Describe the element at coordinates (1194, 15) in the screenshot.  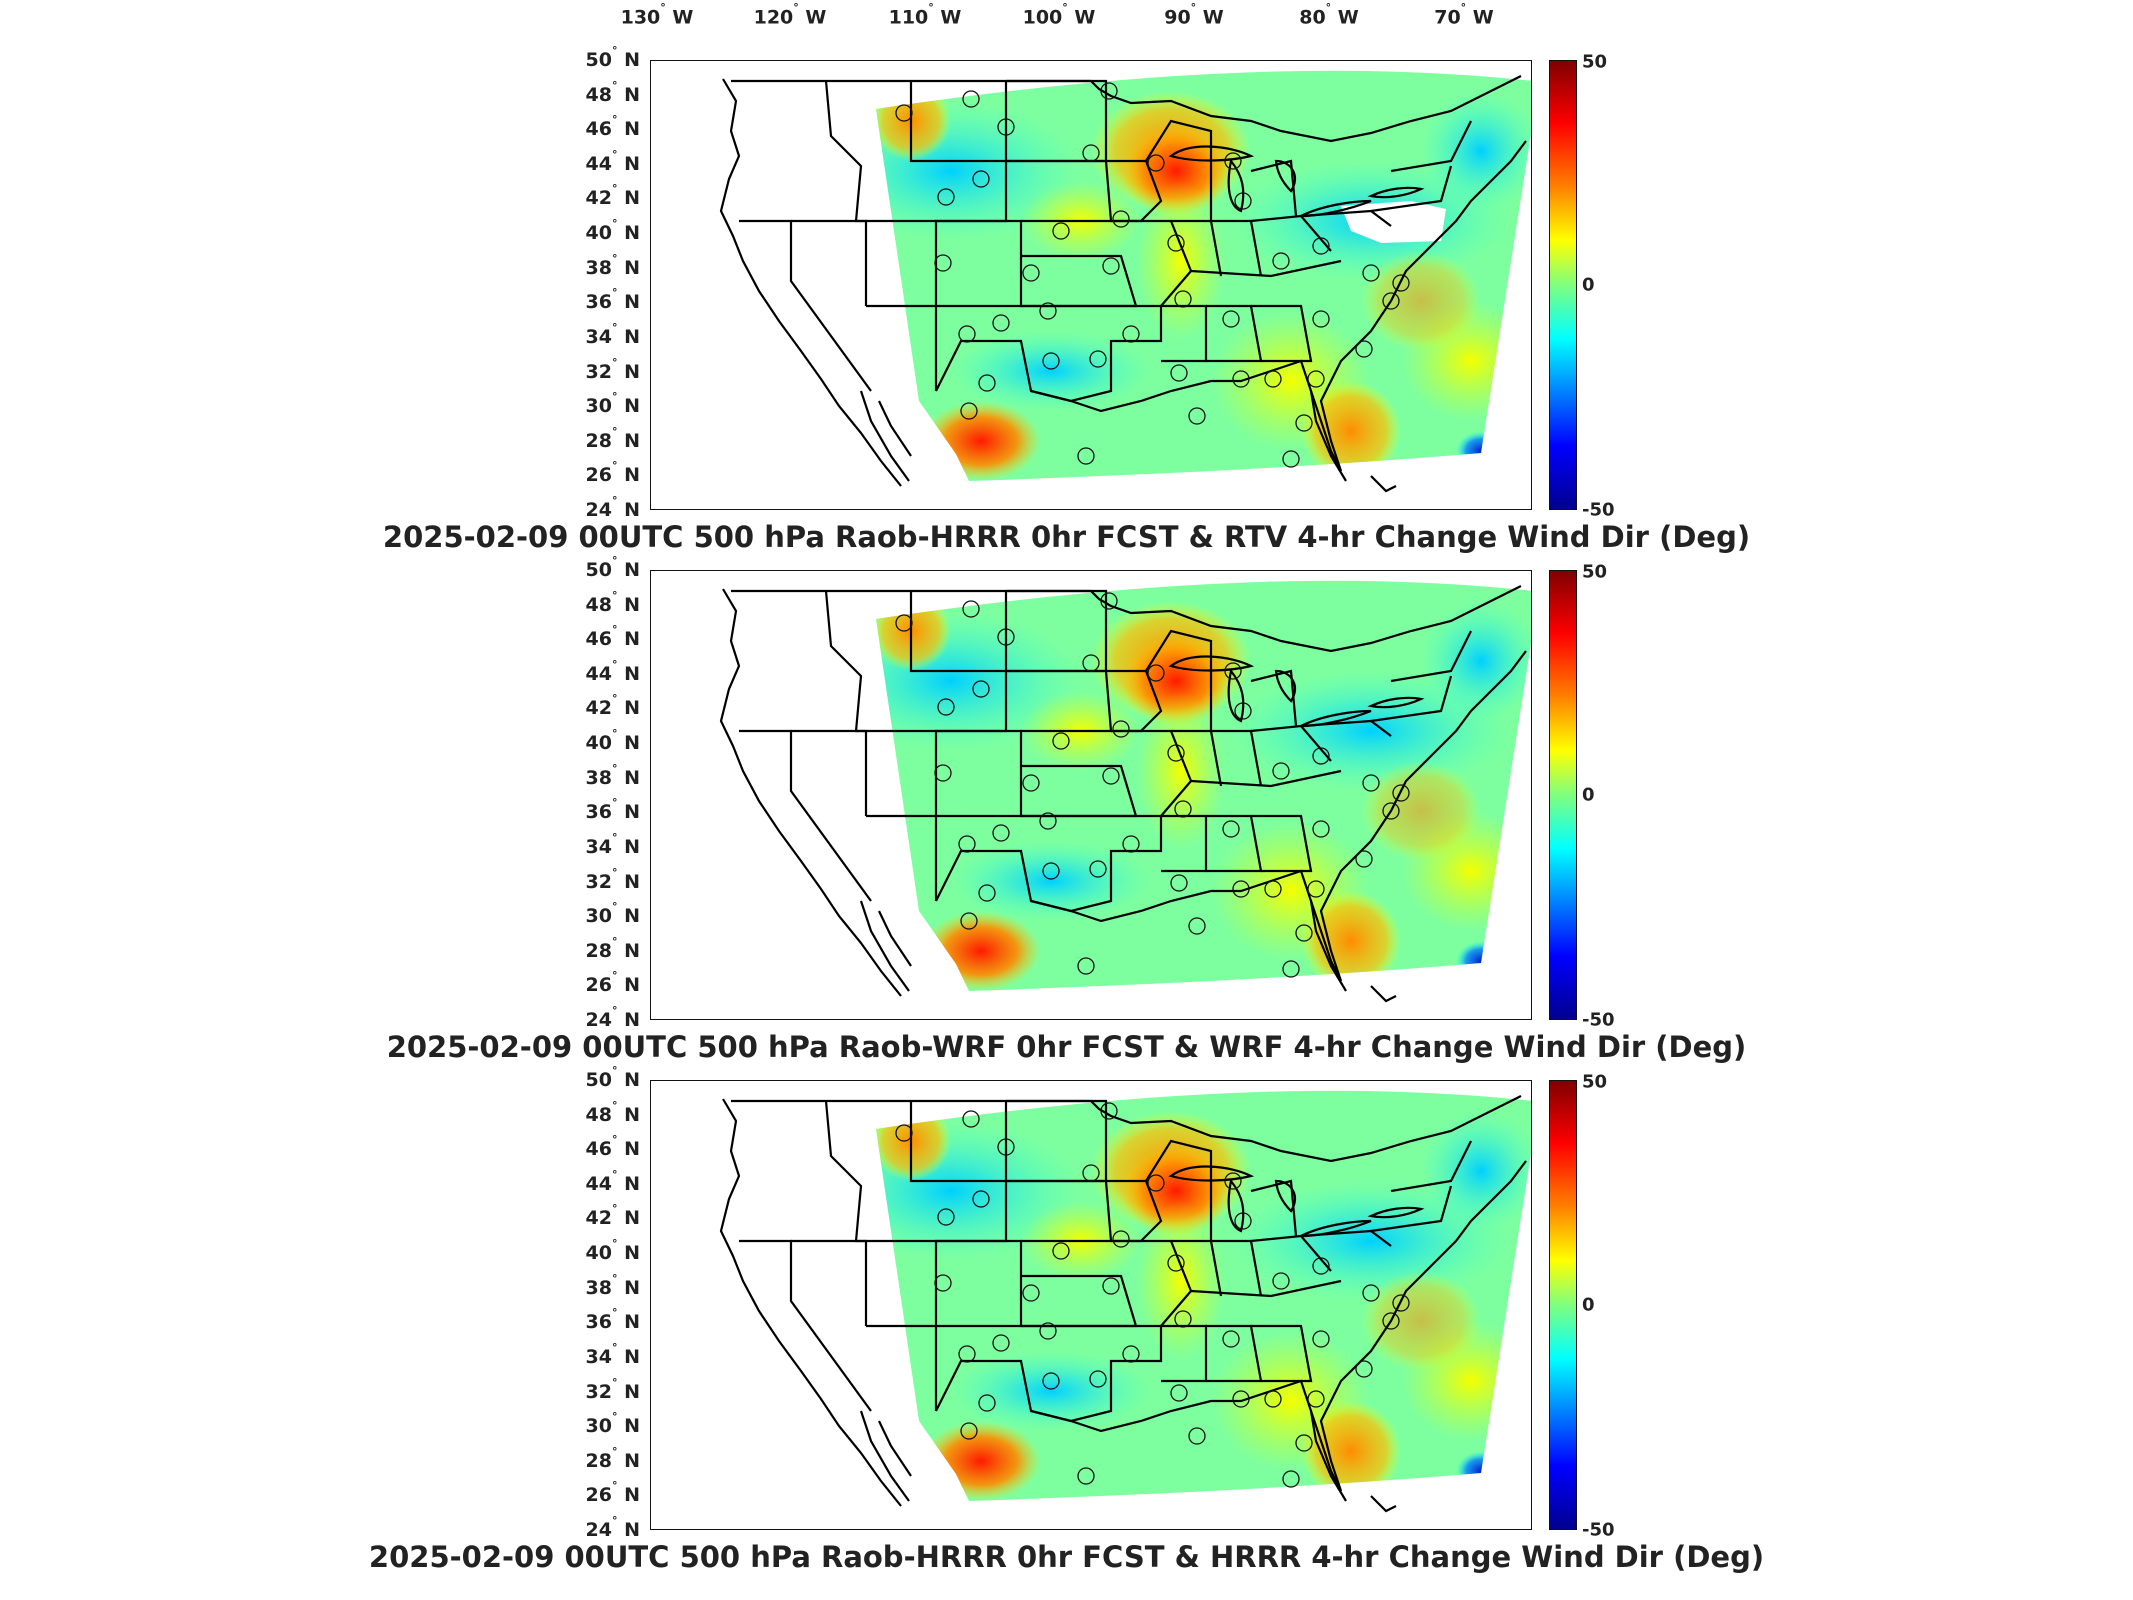
I see `lon-label: 90° W` at that location.